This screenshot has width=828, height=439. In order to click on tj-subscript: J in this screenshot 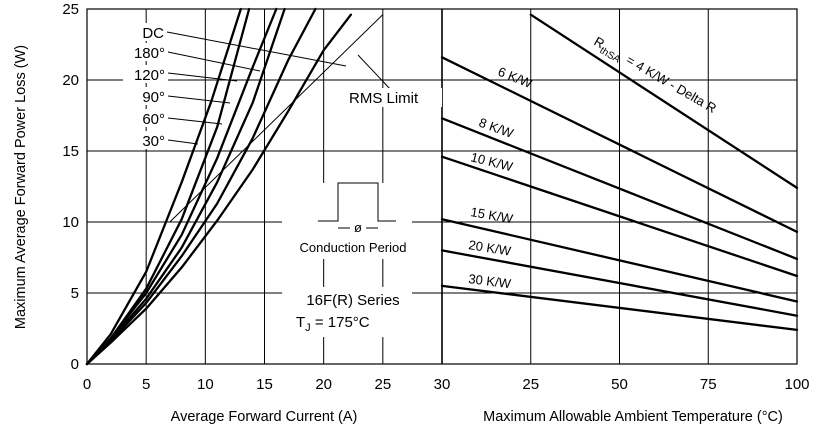, I will do `click(308, 328)`.